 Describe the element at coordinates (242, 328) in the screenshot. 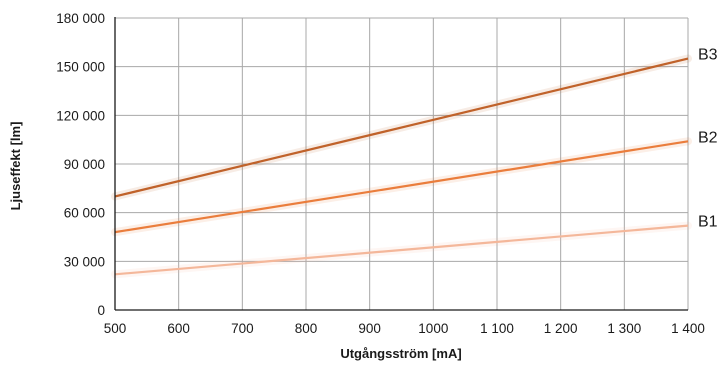

I see `x-tick-label-2: 700` at that location.